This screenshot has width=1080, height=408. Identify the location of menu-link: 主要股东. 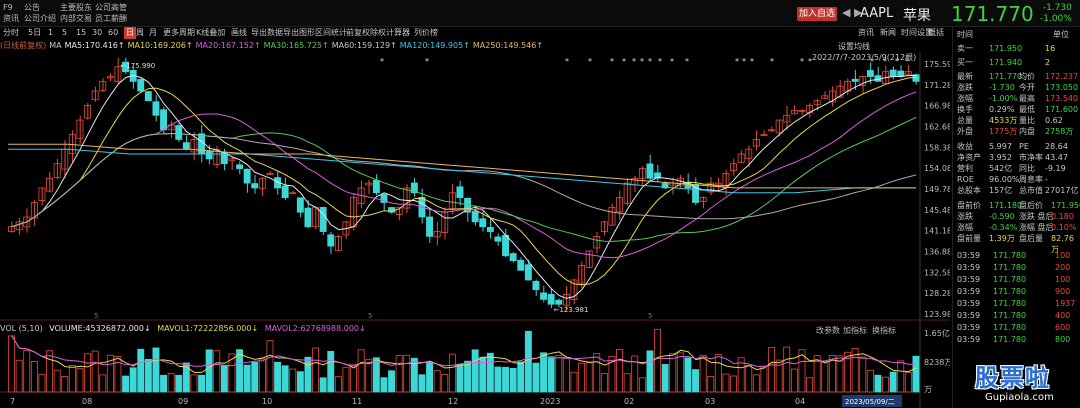
(76, 7).